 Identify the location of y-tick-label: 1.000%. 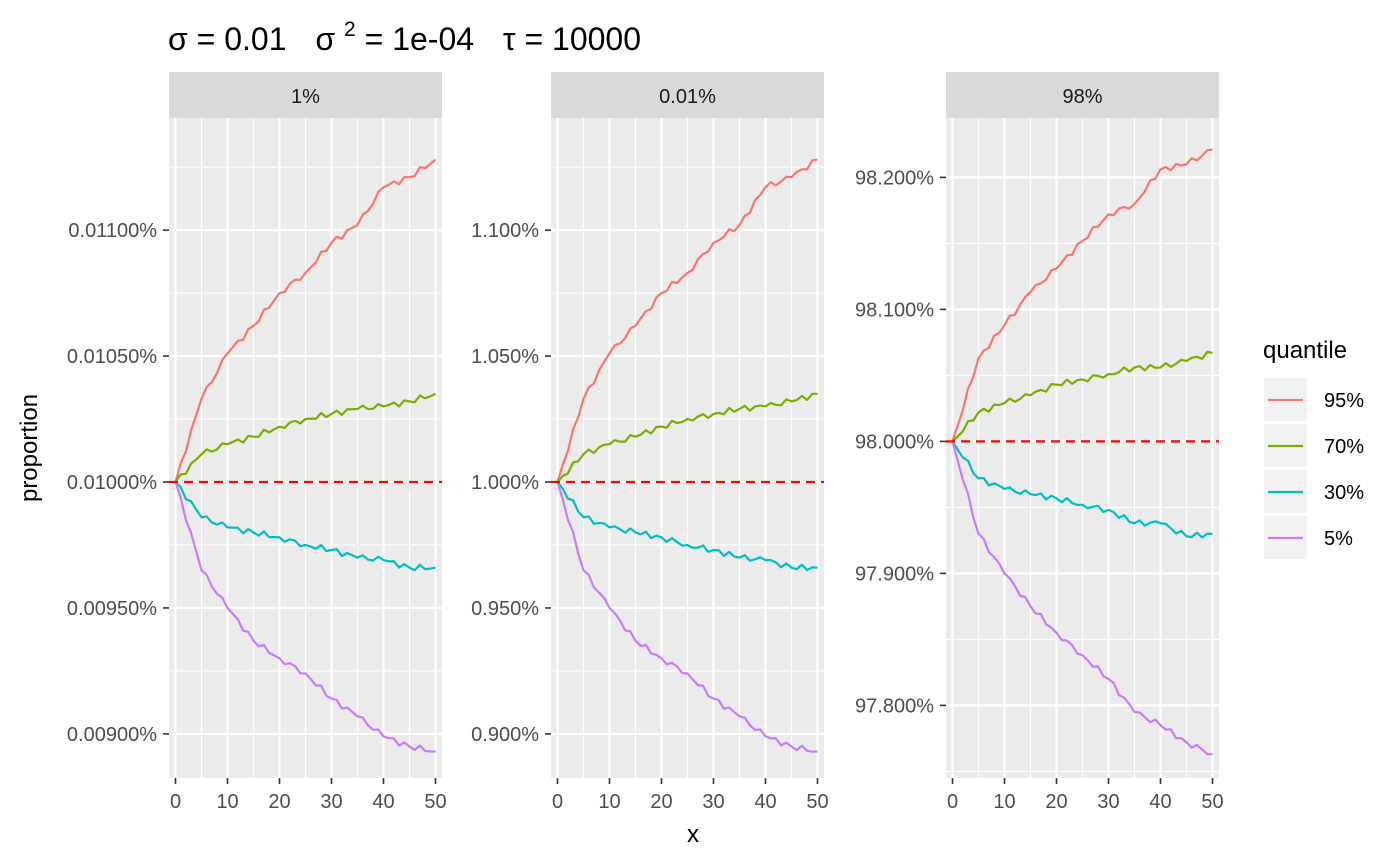
(505, 483).